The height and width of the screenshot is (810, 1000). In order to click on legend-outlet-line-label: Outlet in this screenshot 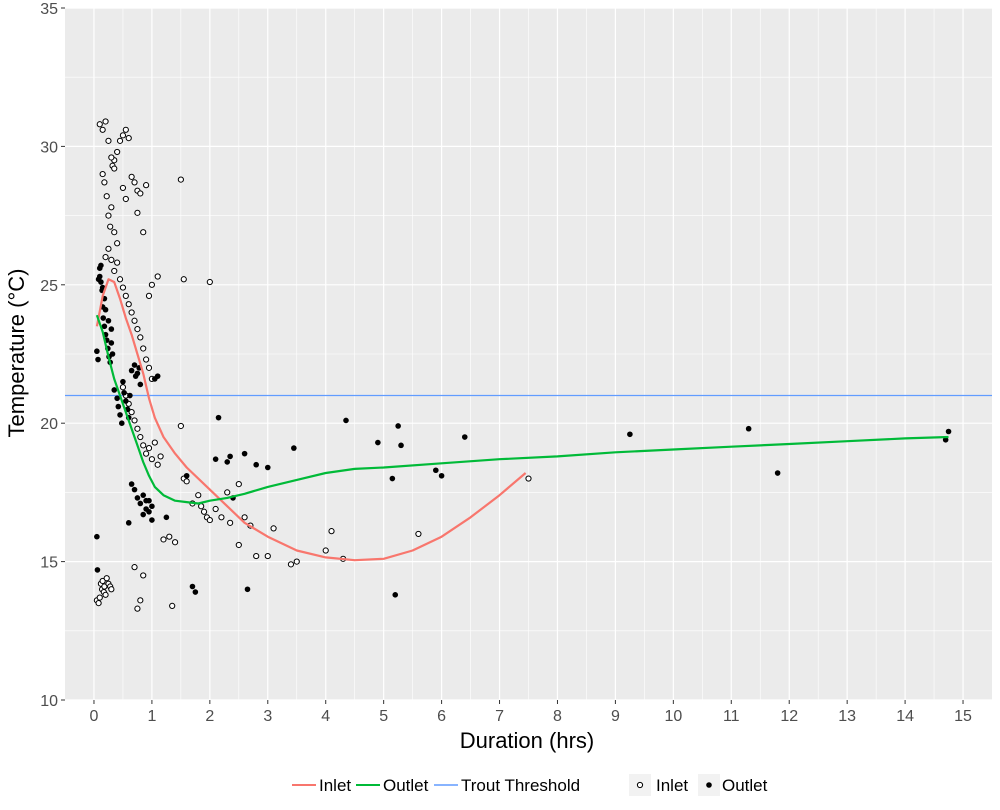, I will do `click(406, 785)`.